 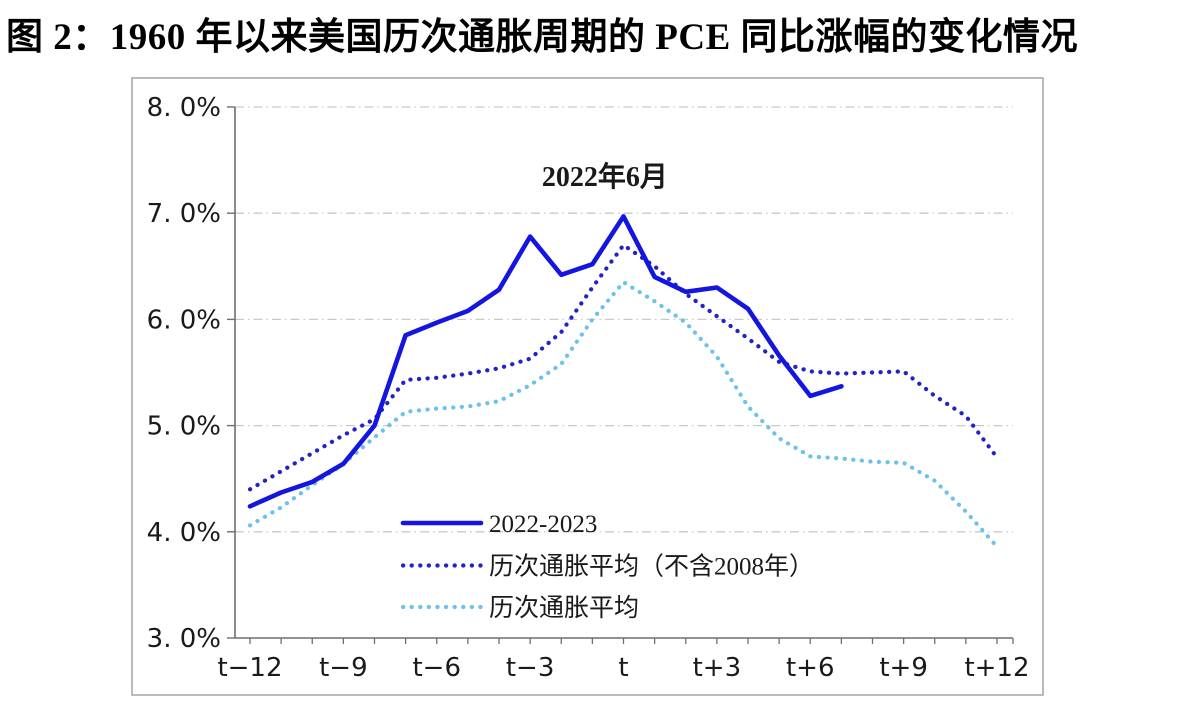 I want to click on legend-label-2: 历次通胀平均, so click(x=564, y=608).